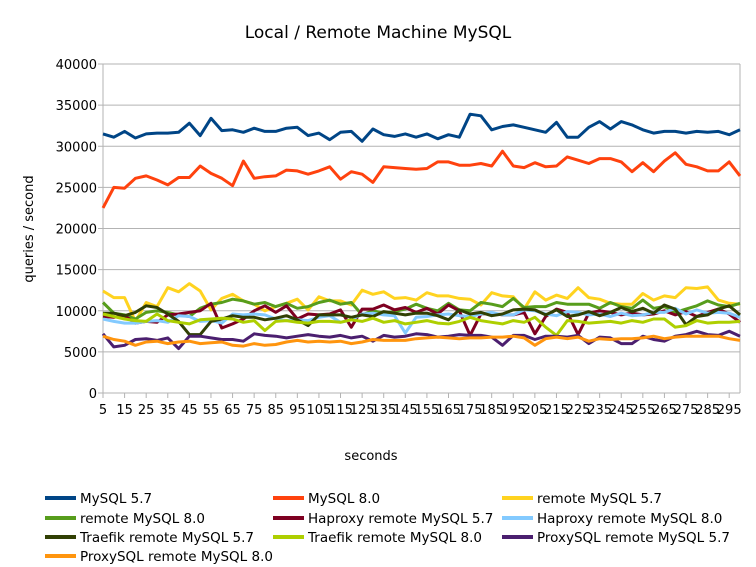  Describe the element at coordinates (319, 410) in the screenshot. I see `x-tick-label: 105` at that location.